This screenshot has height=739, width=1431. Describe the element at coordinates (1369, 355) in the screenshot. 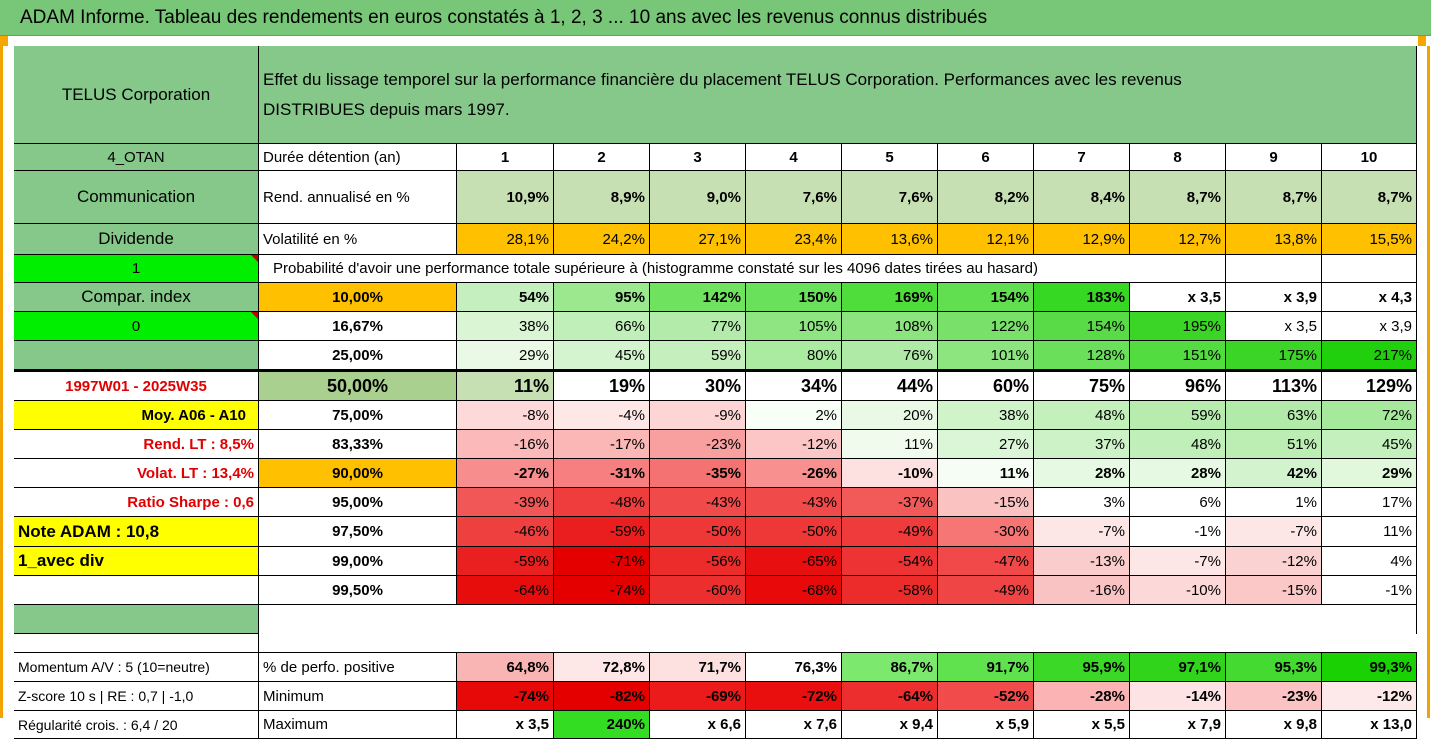

I see `prob-value: 217%` at that location.